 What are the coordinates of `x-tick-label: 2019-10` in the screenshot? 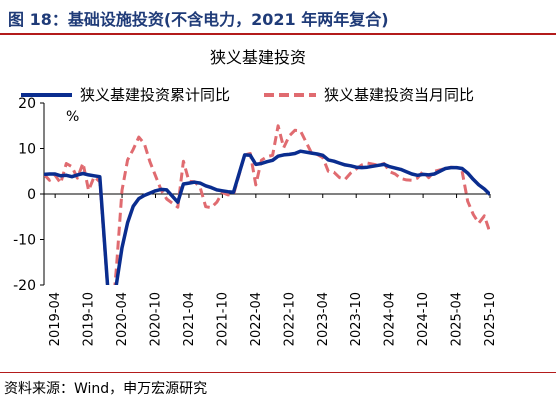 It's located at (89, 319).